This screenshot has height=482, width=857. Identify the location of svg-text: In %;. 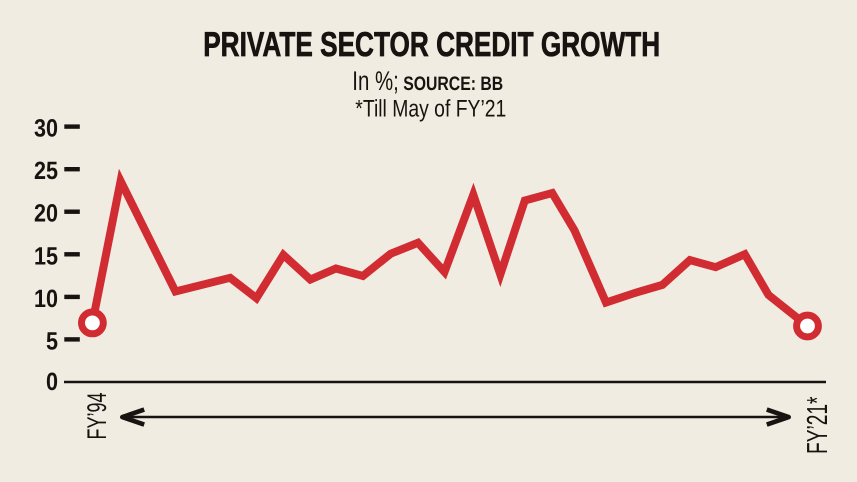
(375, 81).